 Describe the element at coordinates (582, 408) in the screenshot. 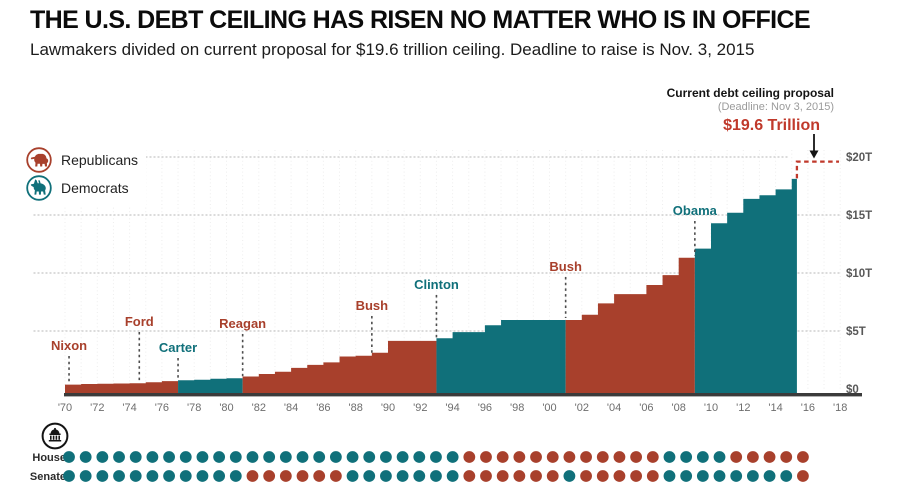

I see `x-tick-02: '02` at that location.